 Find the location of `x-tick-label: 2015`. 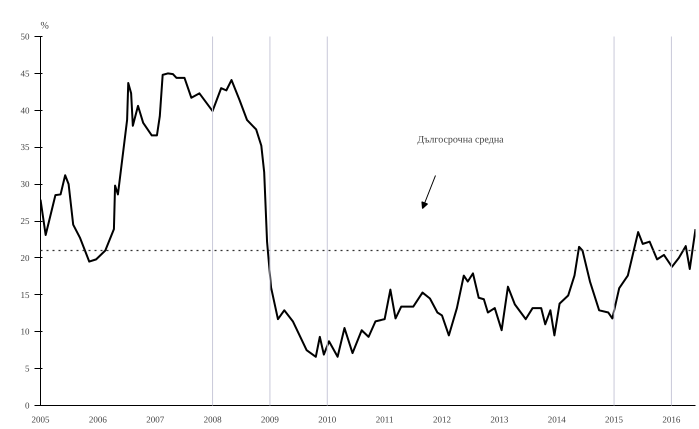

x-tick-label: 2015 is located at coordinates (614, 419).